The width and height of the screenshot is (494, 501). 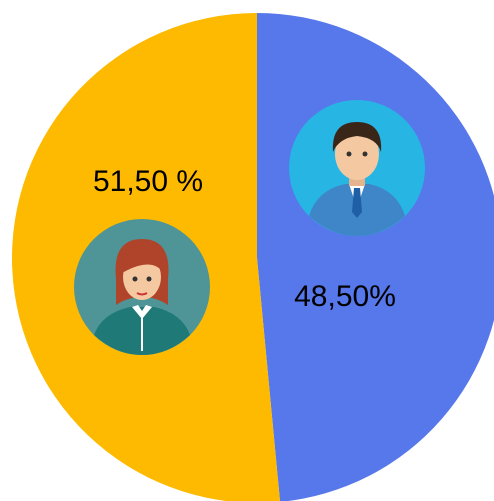 I want to click on value-label: 48,50%, so click(x=345, y=296).